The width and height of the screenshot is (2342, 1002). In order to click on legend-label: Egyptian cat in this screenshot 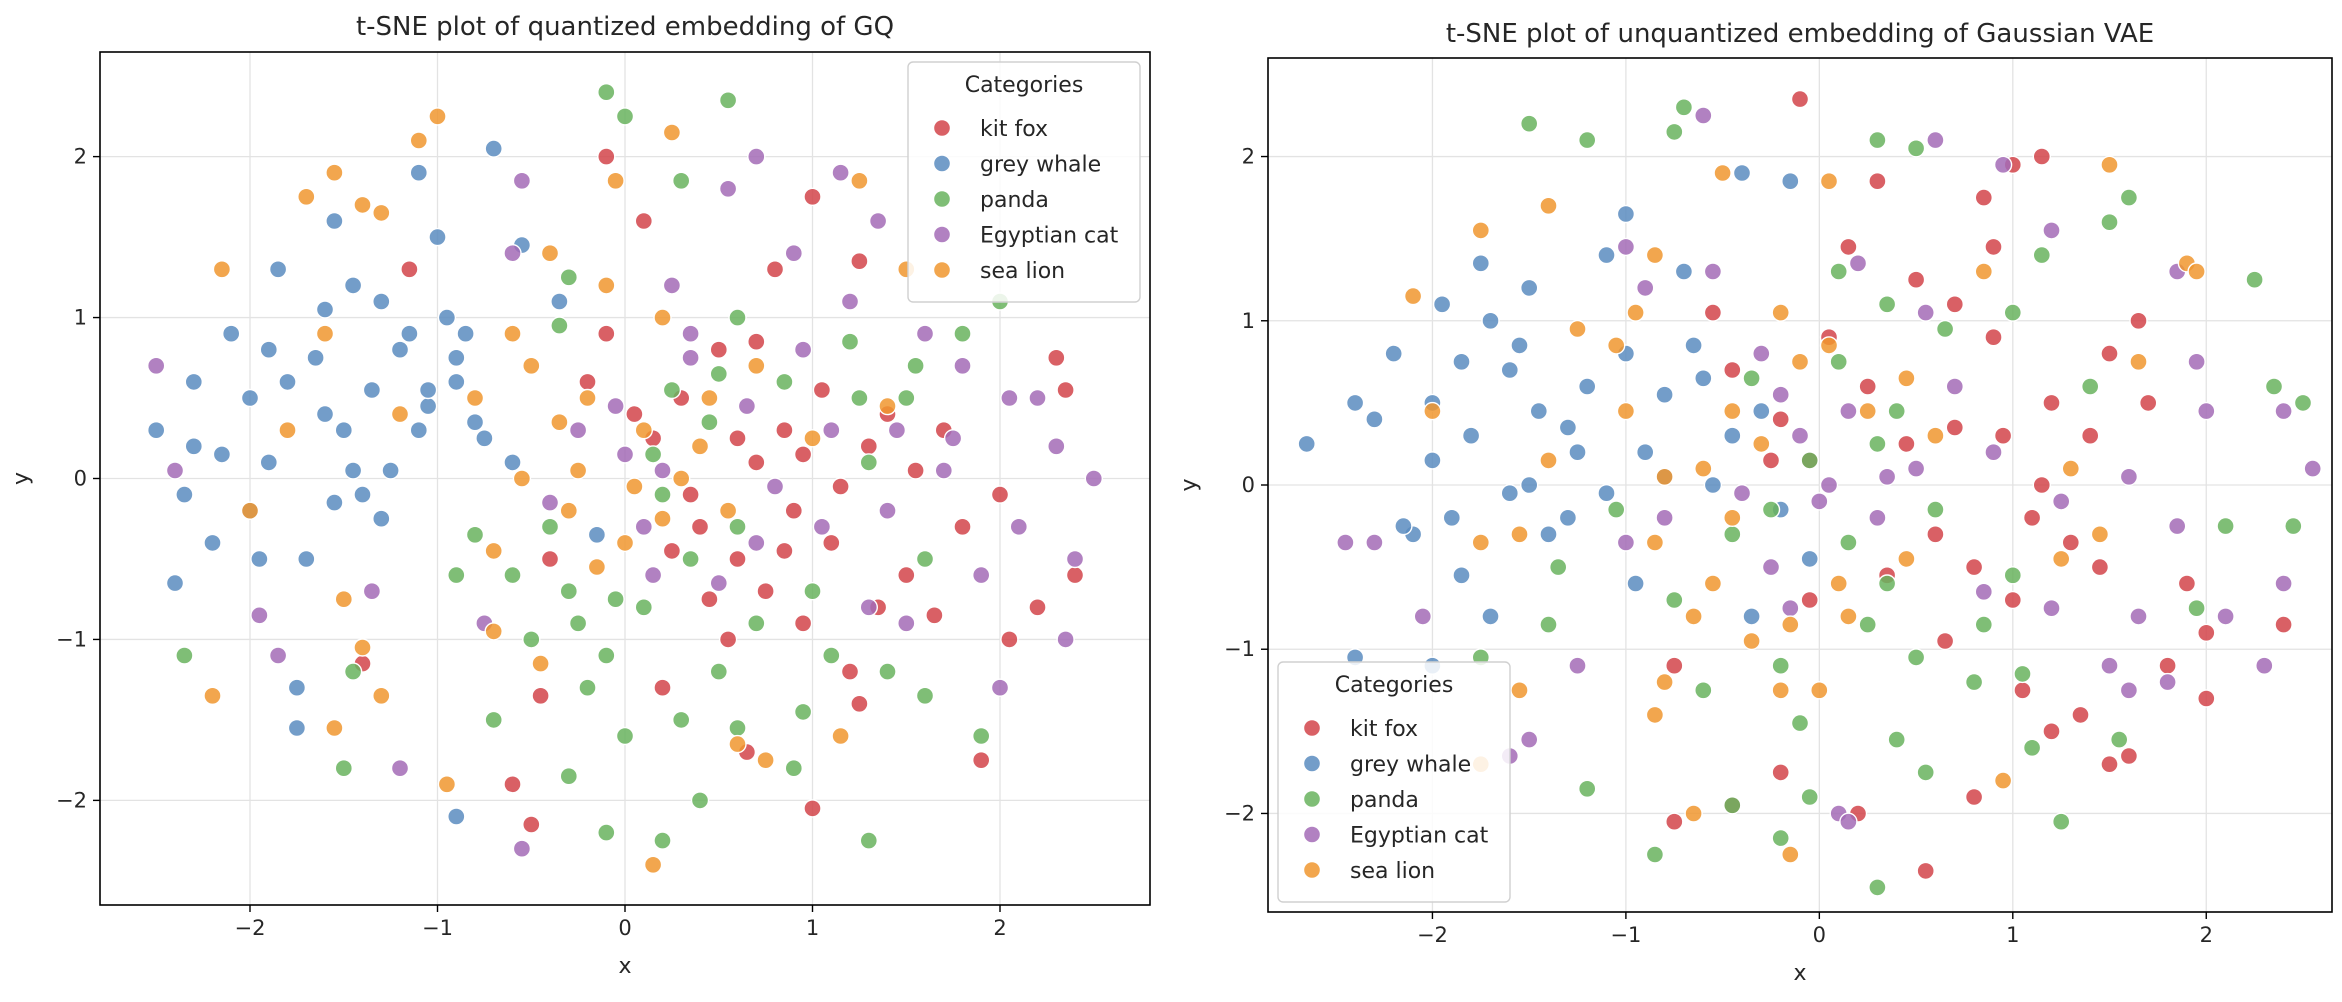, I will do `click(1419, 836)`.